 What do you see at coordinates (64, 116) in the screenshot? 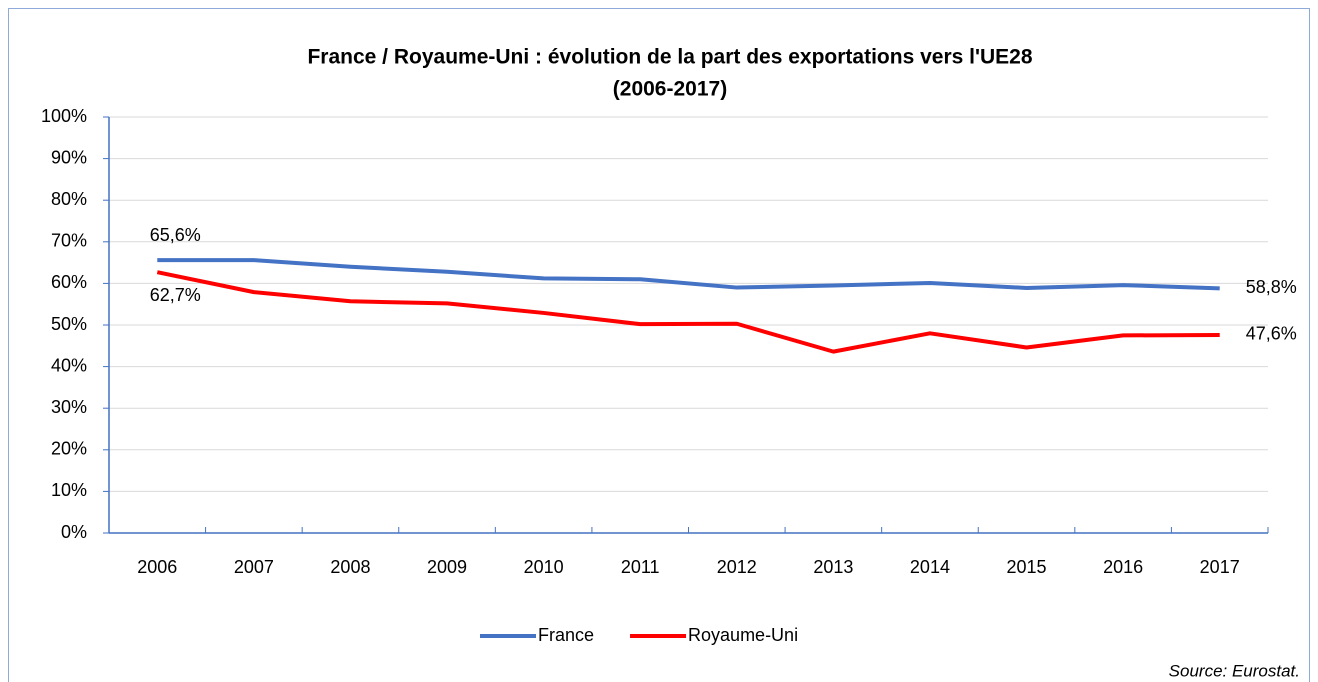
I see `y-tick-label: 100%` at bounding box center [64, 116].